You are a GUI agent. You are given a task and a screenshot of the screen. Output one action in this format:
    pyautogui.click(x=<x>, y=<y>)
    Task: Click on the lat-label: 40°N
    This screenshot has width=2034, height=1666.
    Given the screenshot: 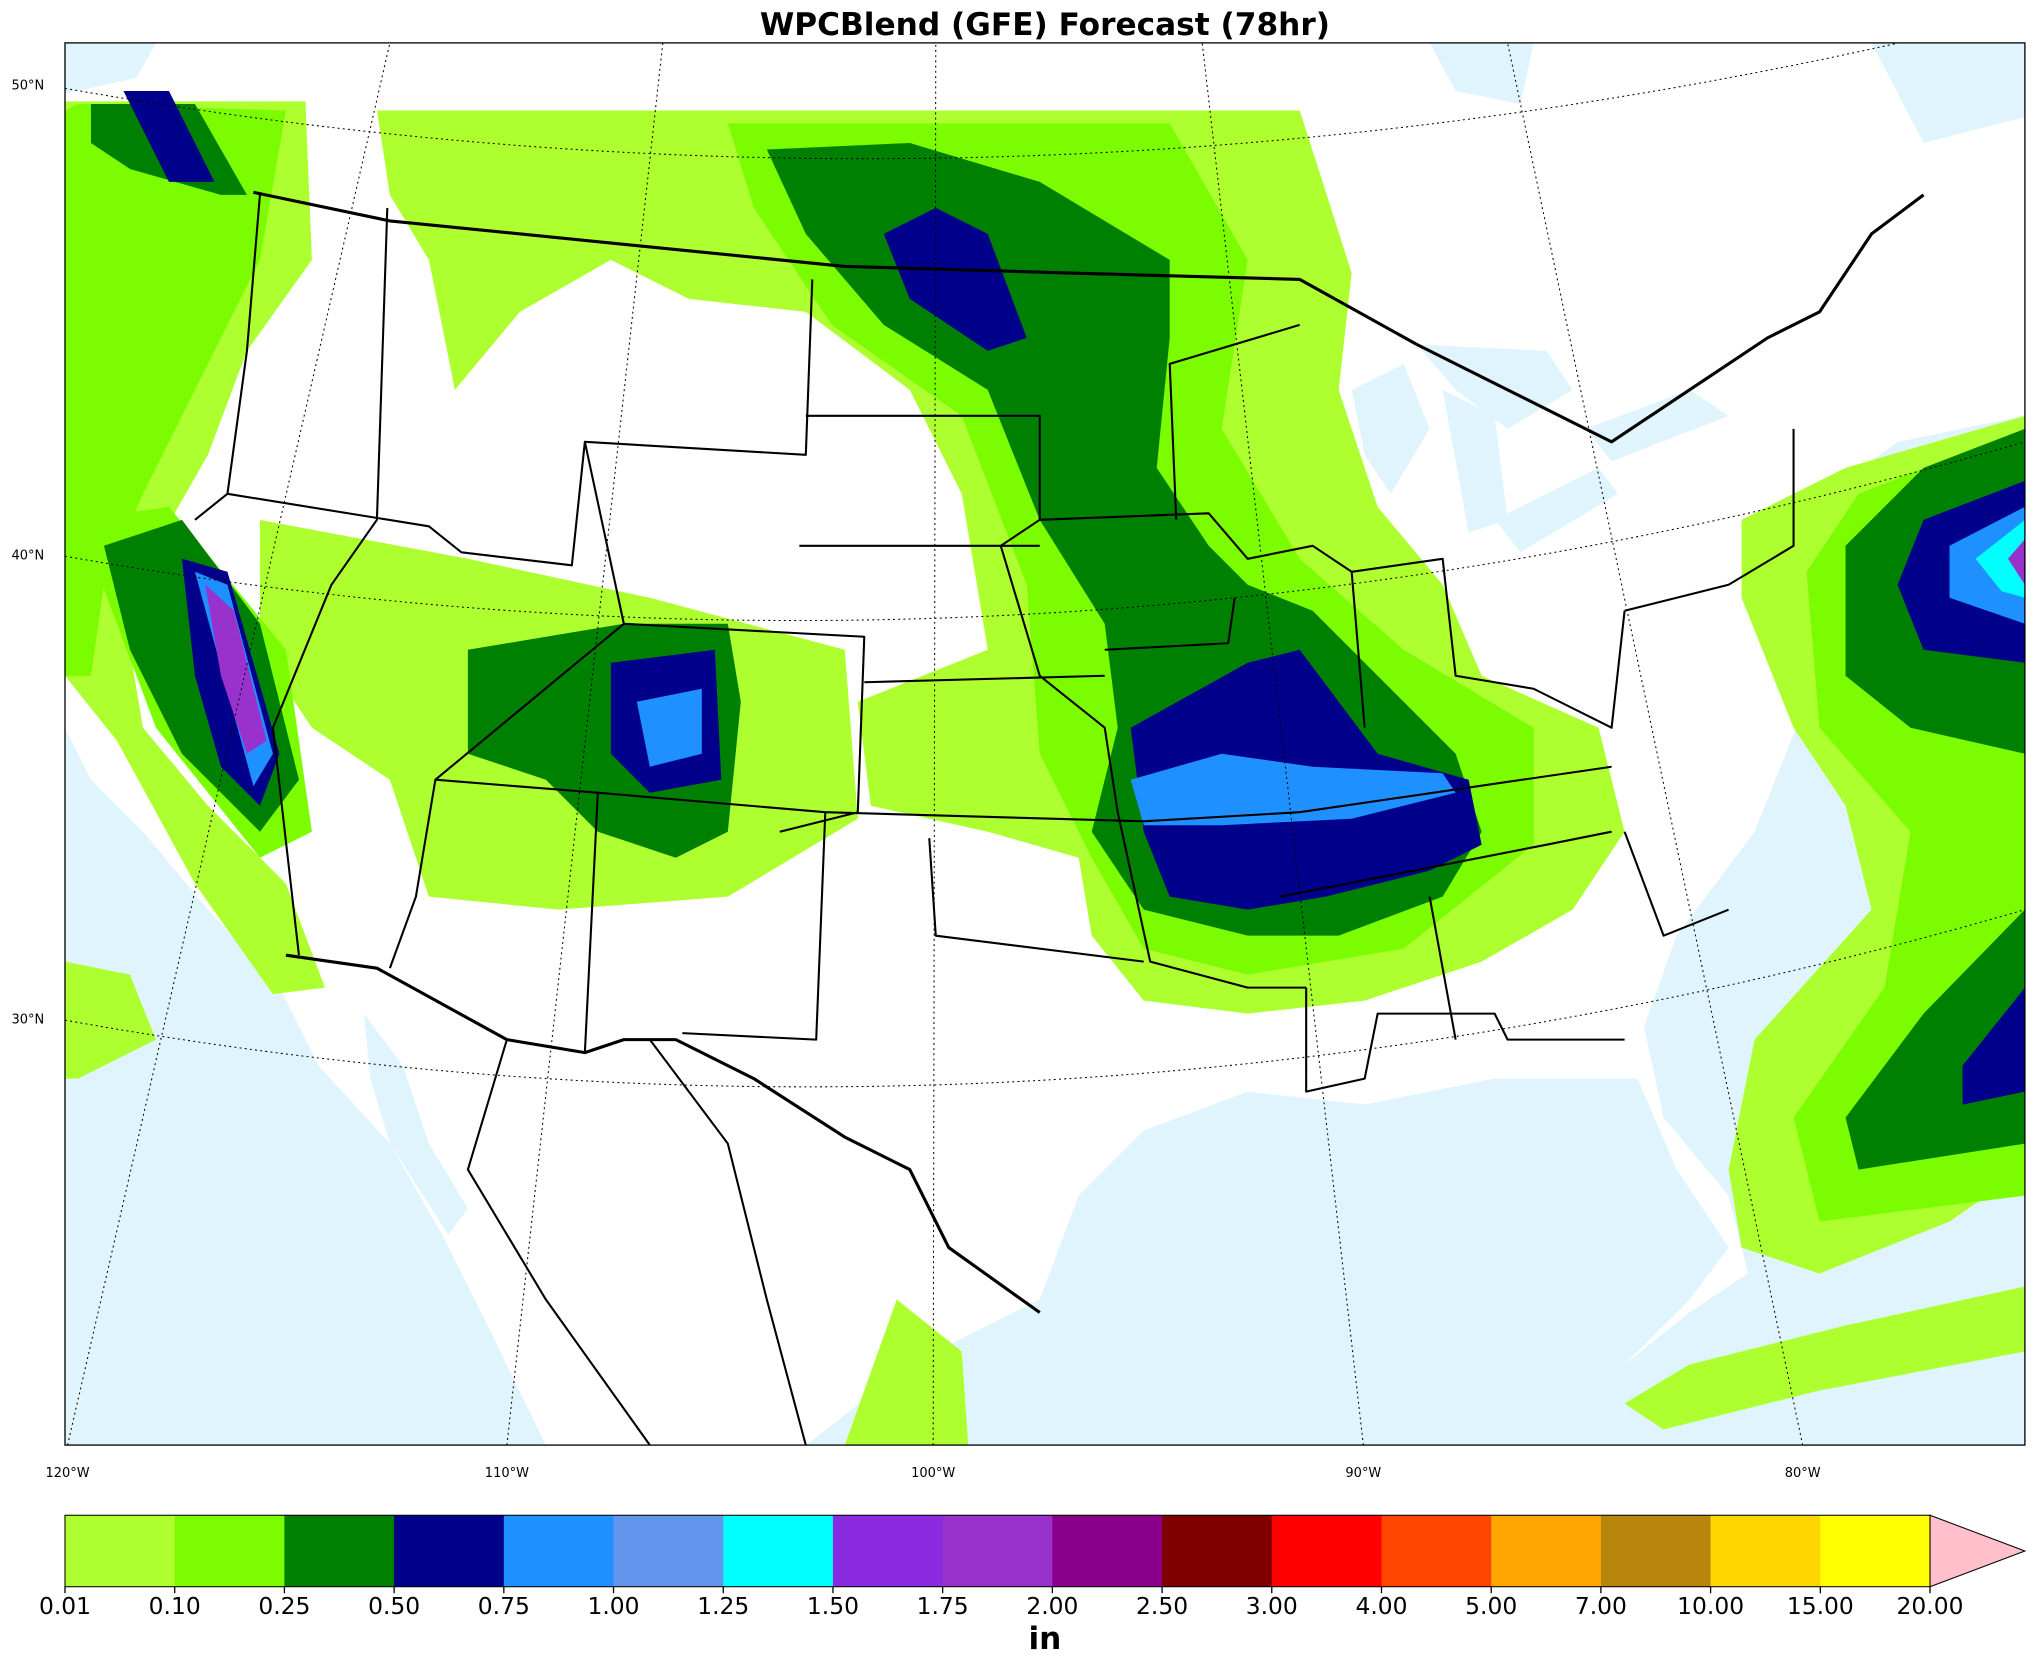 What is the action you would take?
    pyautogui.click(x=27, y=556)
    